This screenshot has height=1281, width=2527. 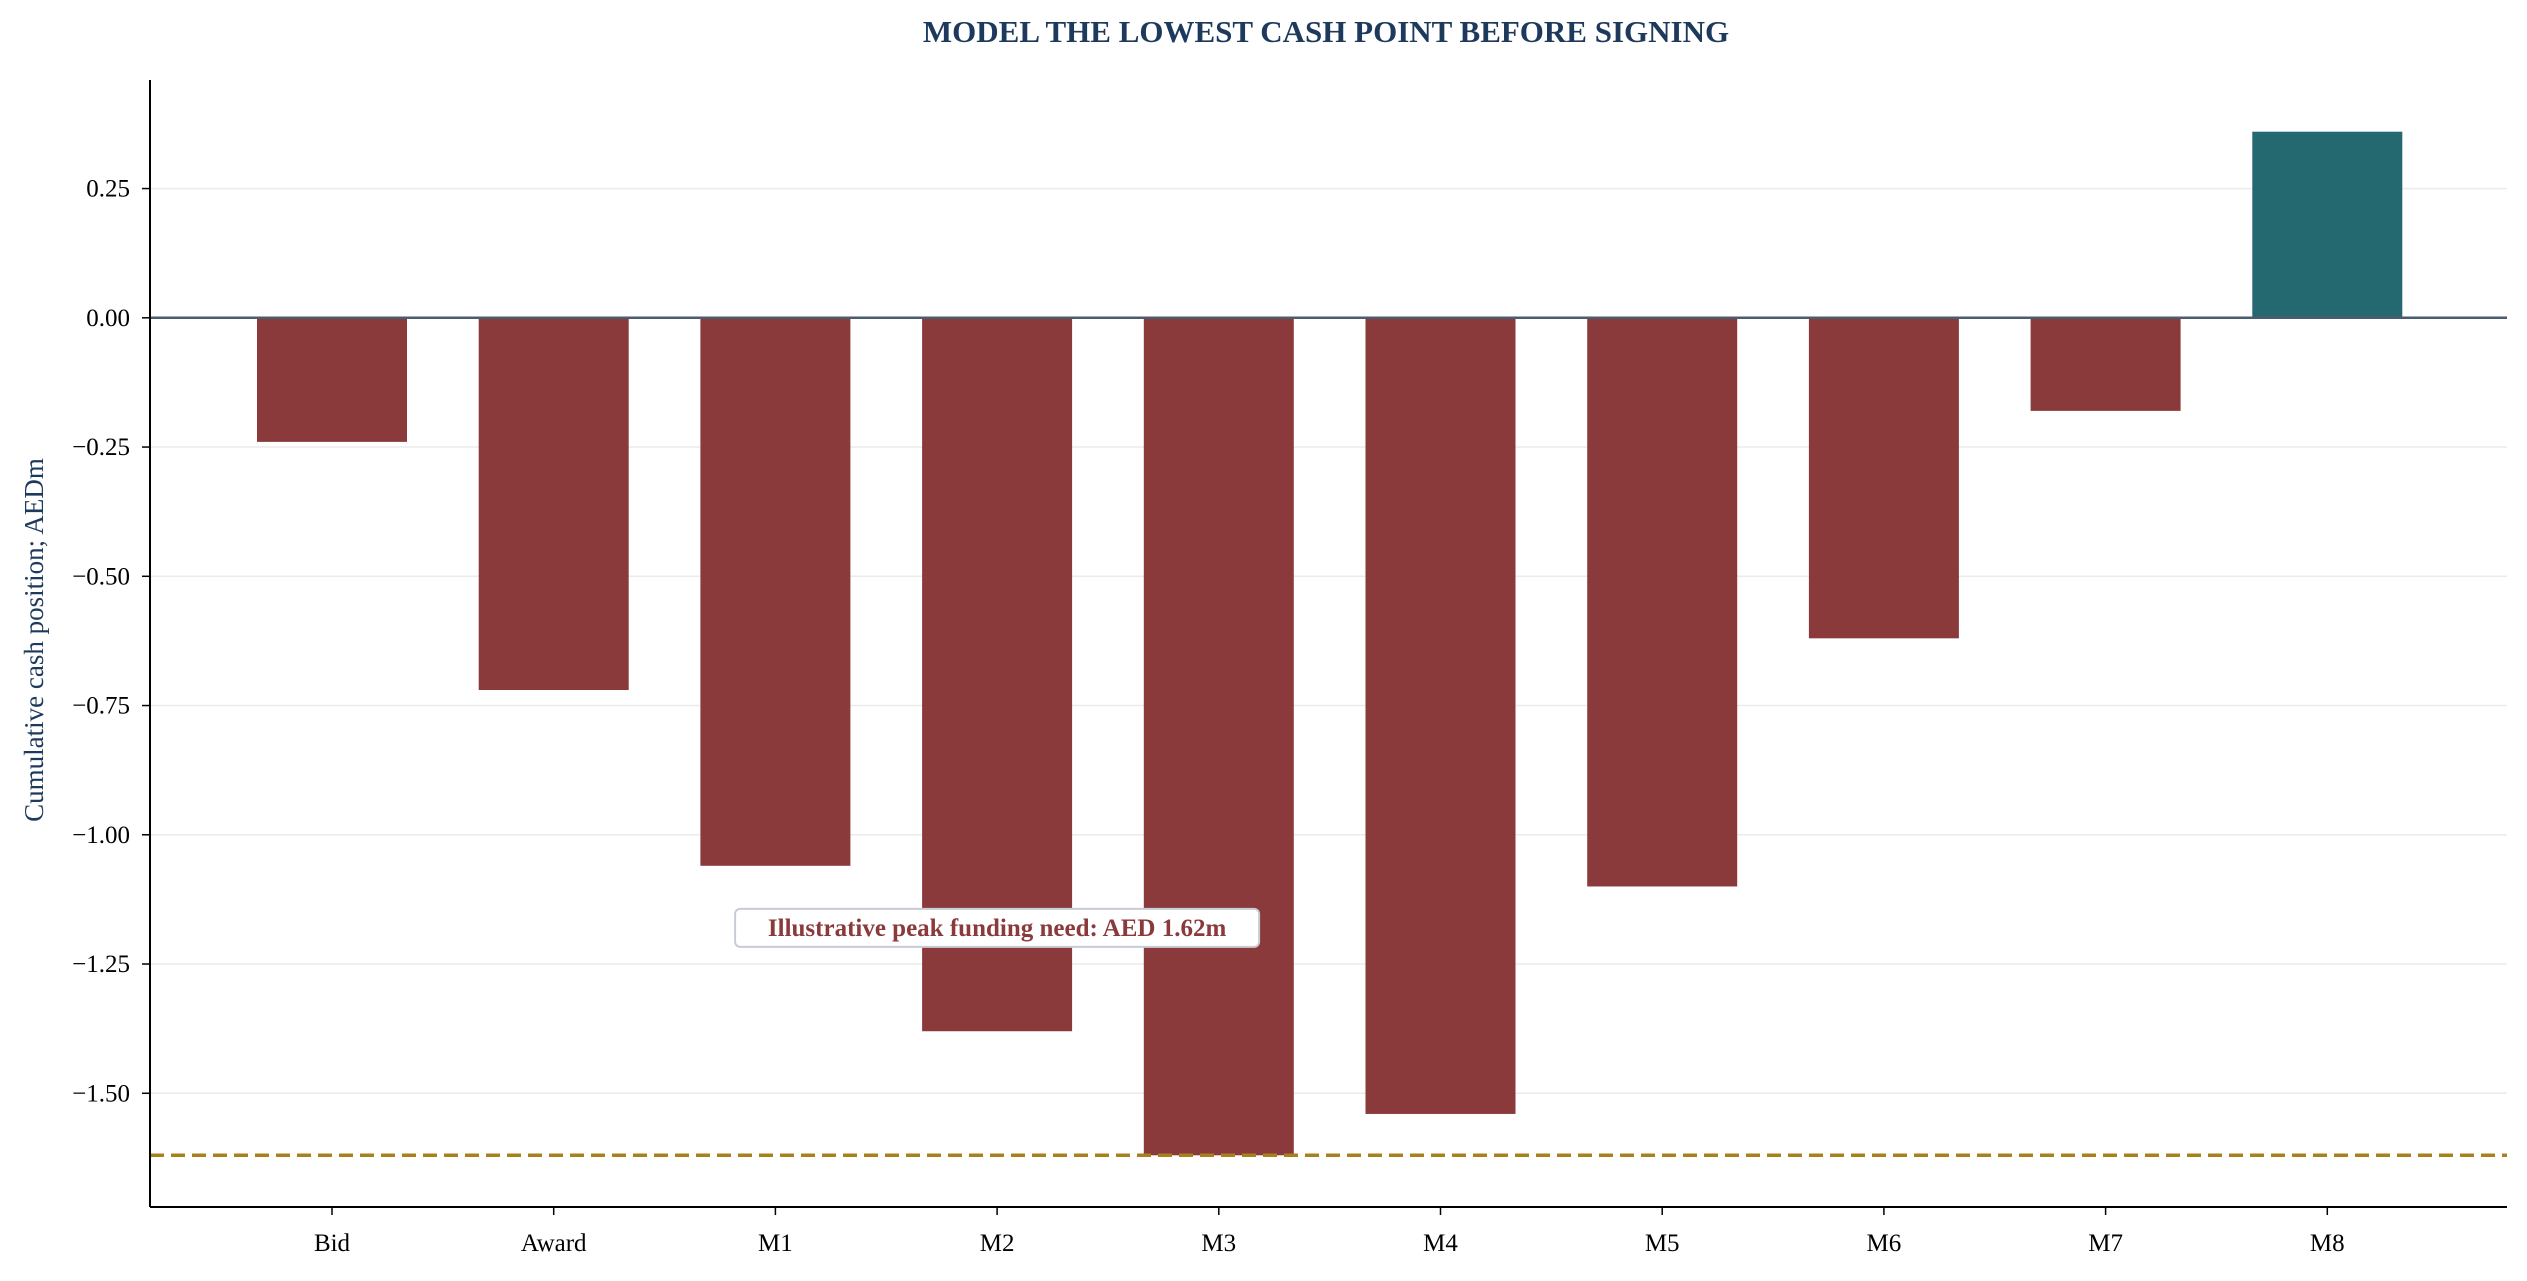 What do you see at coordinates (101, 706) in the screenshot?
I see `y-tick-label: −0.75` at bounding box center [101, 706].